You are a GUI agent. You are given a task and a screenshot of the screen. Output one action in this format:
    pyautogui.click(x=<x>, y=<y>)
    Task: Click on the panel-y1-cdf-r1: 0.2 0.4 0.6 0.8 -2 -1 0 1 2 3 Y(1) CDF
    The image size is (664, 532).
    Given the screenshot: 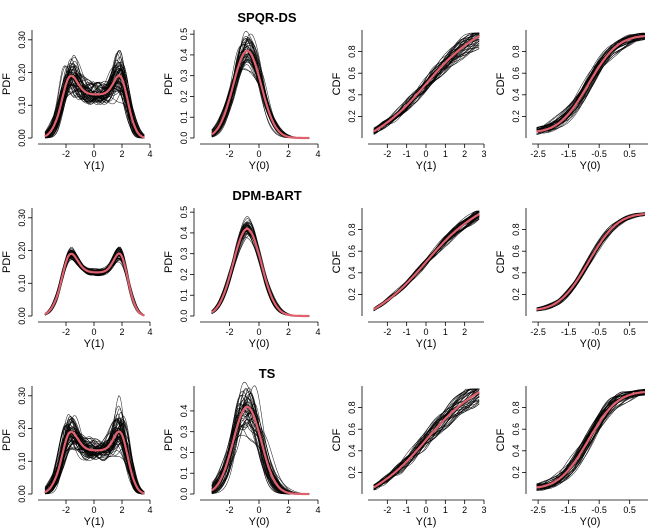 What is the action you would take?
    pyautogui.click(x=409, y=101)
    